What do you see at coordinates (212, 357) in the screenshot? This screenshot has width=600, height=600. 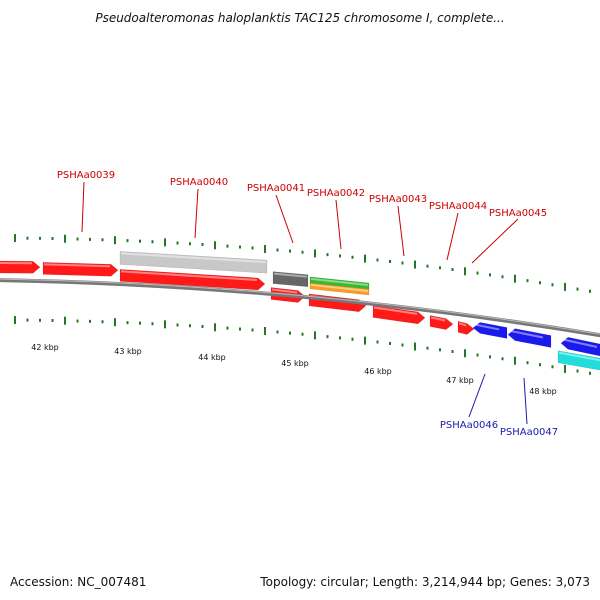 I see `kbp-label-44: 44 kbp` at bounding box center [212, 357].